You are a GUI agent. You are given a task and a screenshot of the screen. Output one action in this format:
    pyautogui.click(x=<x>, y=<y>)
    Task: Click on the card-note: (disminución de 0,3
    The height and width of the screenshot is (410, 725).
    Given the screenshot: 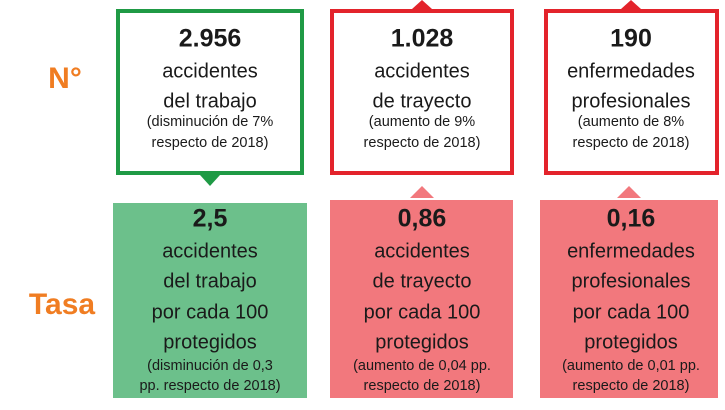 What is the action you would take?
    pyautogui.click(x=210, y=366)
    